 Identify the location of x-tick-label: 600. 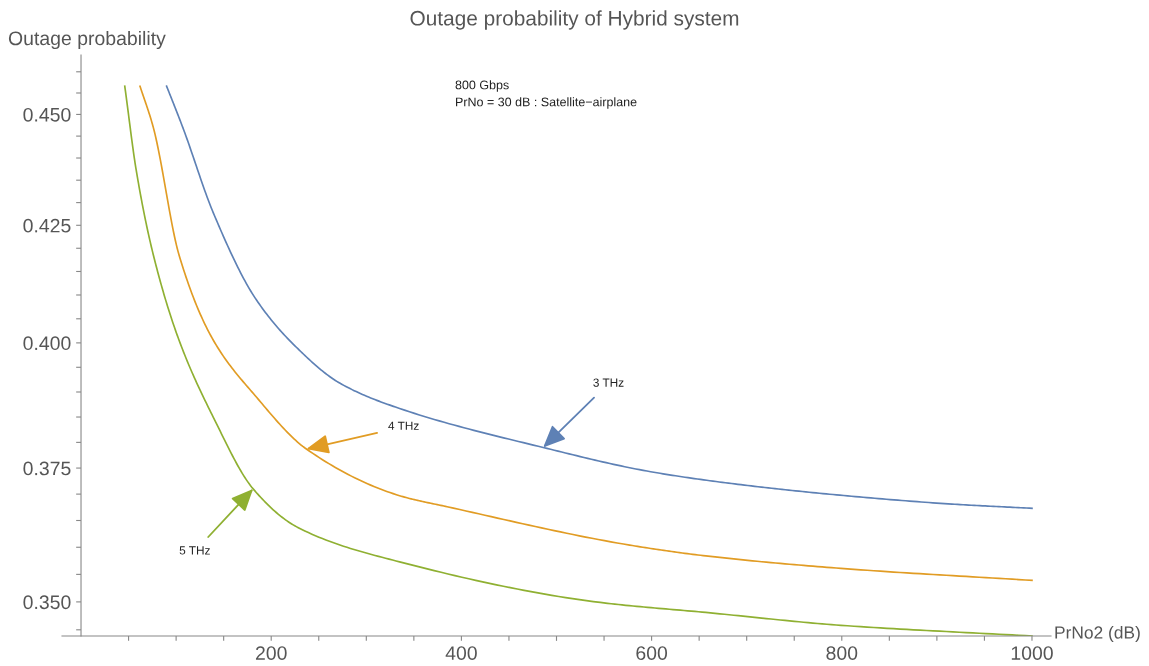
(652, 653).